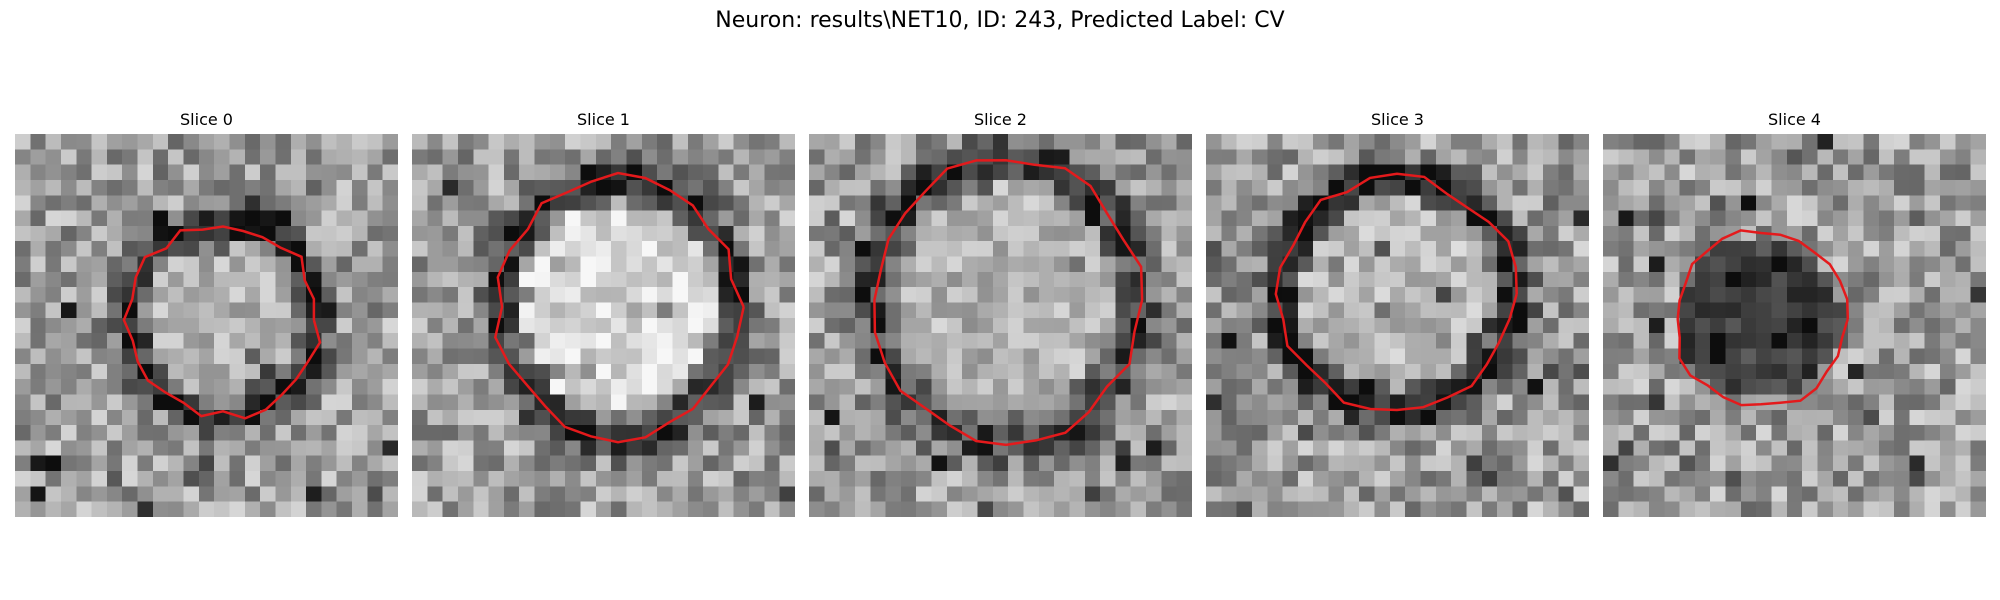 The image size is (2000, 600). I want to click on slice-title-2: Slice 2, so click(1000, 119).